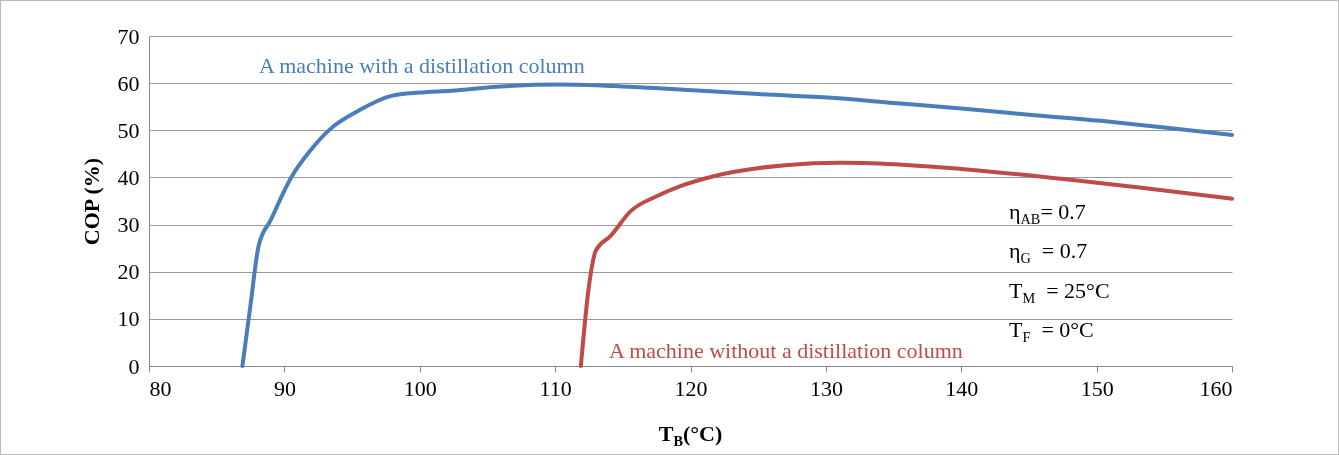 The width and height of the screenshot is (1339, 455). I want to click on annotation: T$_{F}$ = 0°C, so click(1051, 331).